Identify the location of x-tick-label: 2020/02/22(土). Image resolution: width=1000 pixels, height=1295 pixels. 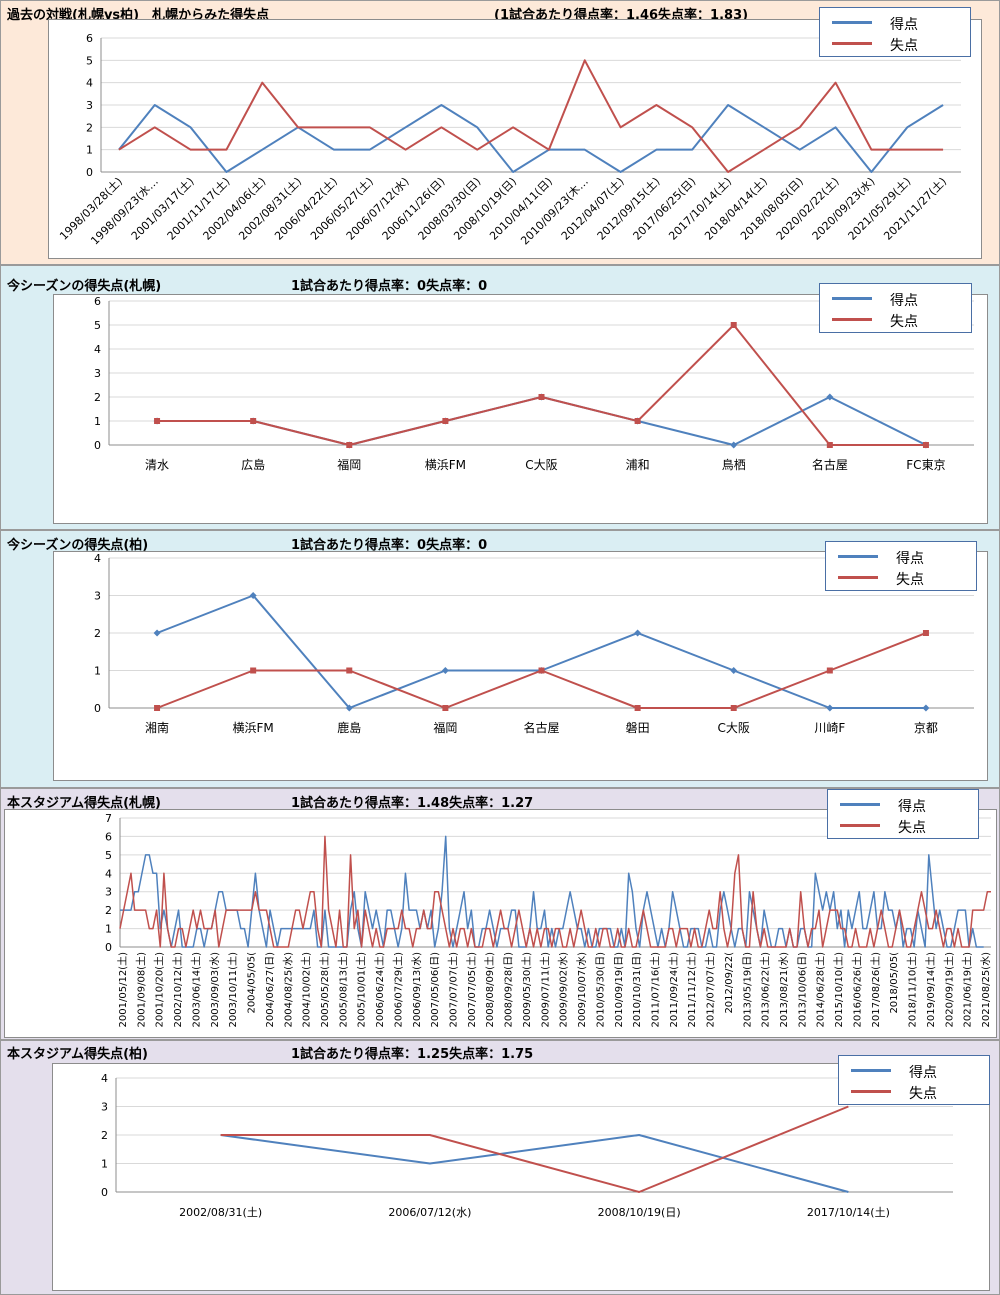
(808, 209).